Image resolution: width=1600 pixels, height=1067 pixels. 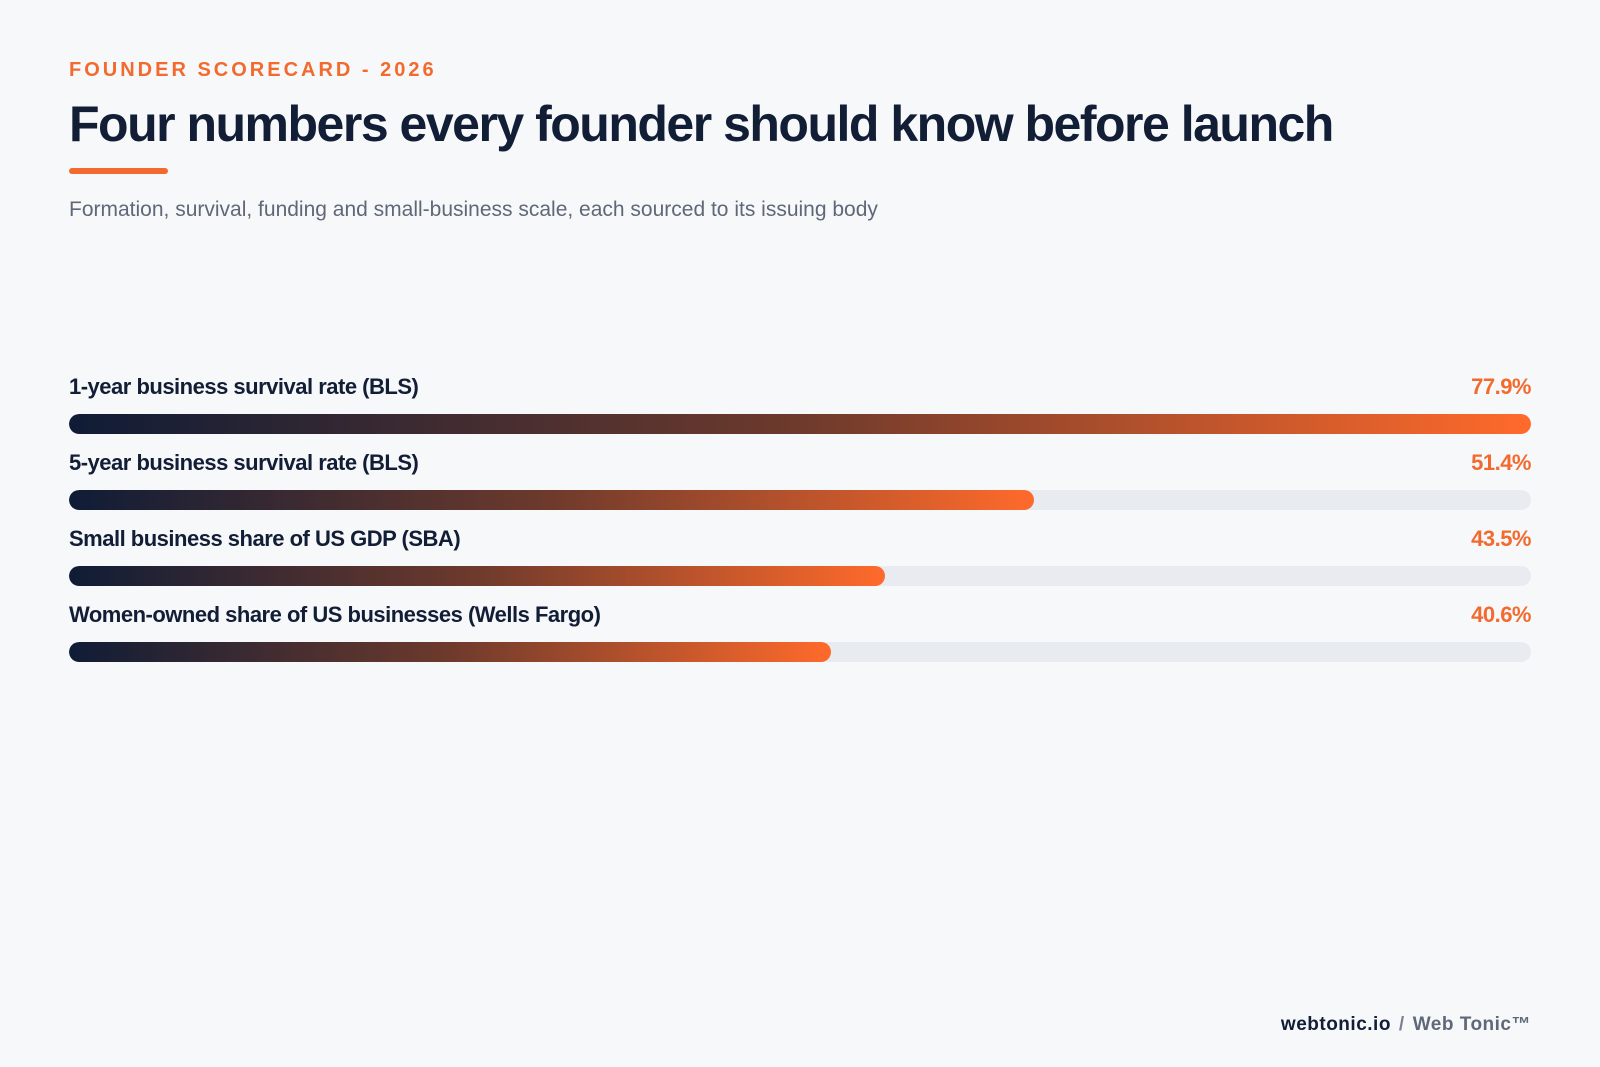 What do you see at coordinates (1501, 386) in the screenshot?
I see `value-label: 77.9%` at bounding box center [1501, 386].